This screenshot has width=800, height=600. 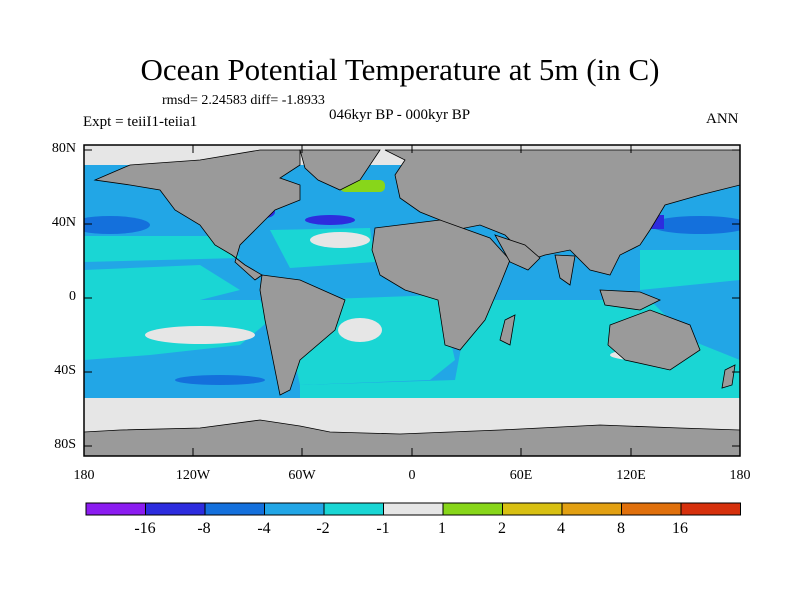 I want to click on grey-patch-north-atlantic, so click(x=340, y=240).